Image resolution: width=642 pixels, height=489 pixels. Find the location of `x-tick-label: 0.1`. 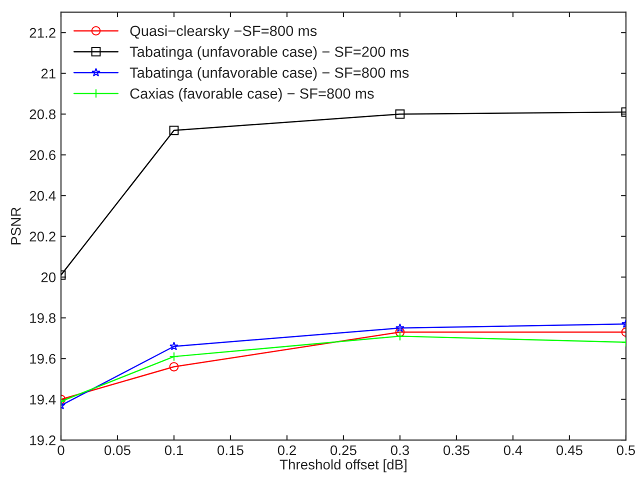

x-tick-label: 0.1 is located at coordinates (173, 450).